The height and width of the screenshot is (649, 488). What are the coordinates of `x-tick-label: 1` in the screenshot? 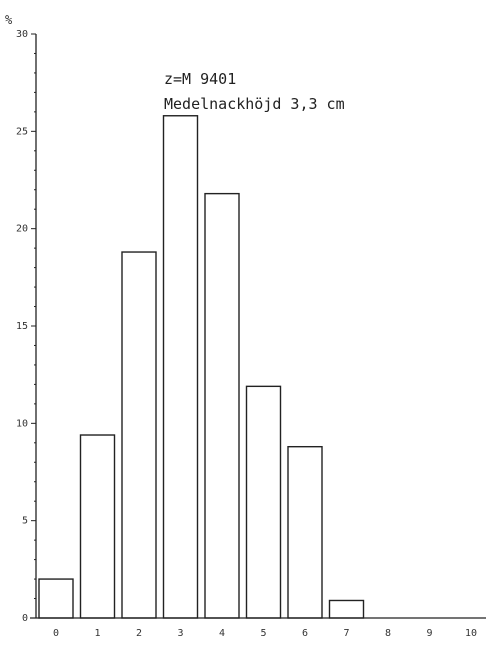 It's located at (97, 633).